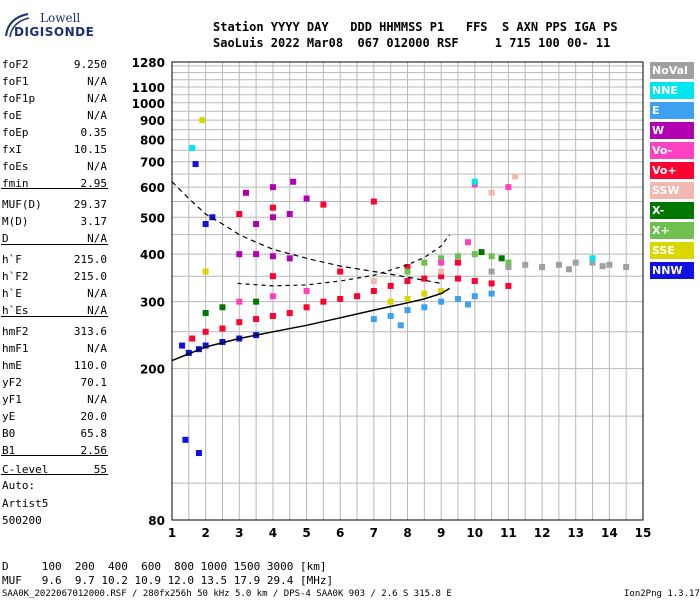 The height and width of the screenshot is (600, 700). I want to click on legend-item-noval: NoVal, so click(672, 70).